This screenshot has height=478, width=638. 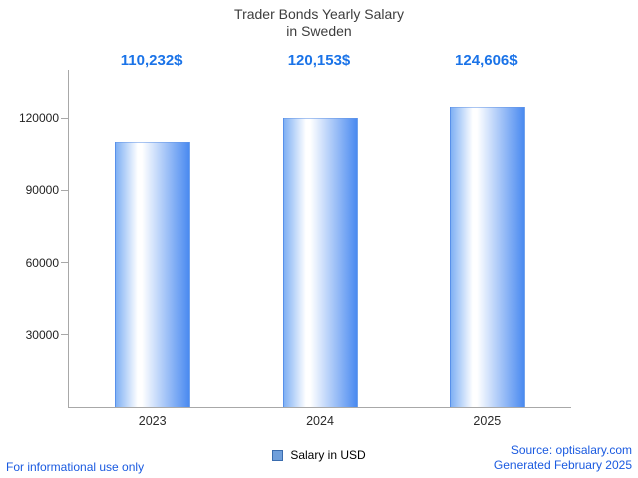 What do you see at coordinates (320, 262) in the screenshot?
I see `bar-2024` at bounding box center [320, 262].